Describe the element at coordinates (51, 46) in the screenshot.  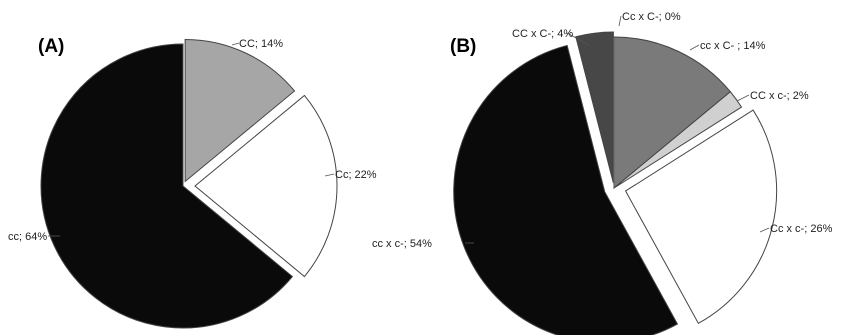
I see `panel-a-label: (A)` at that location.